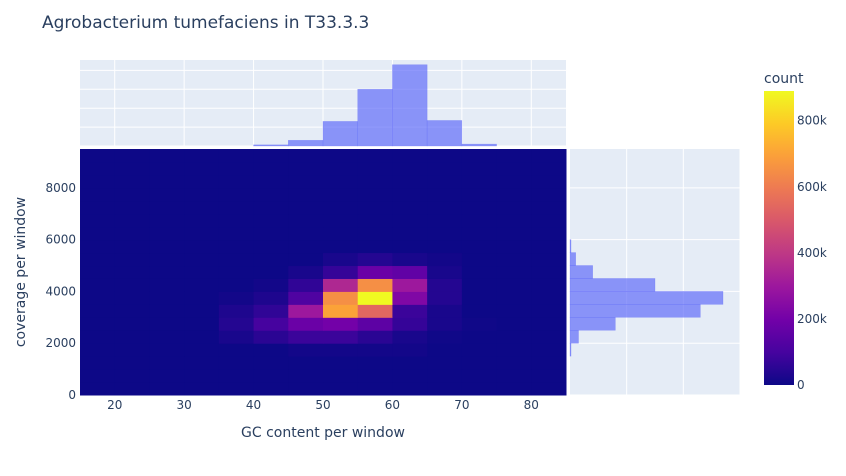  Describe the element at coordinates (60, 343) in the screenshot. I see `y-tick-label: 2000` at that location.